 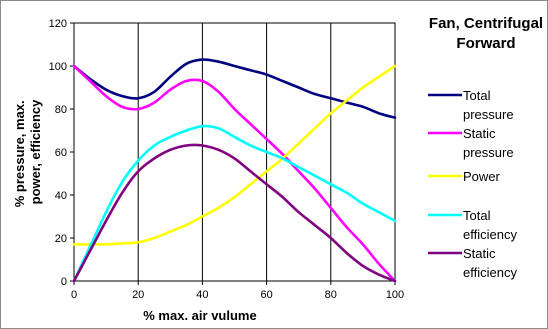 I want to click on y-tick-label: 0, so click(x=64, y=282).